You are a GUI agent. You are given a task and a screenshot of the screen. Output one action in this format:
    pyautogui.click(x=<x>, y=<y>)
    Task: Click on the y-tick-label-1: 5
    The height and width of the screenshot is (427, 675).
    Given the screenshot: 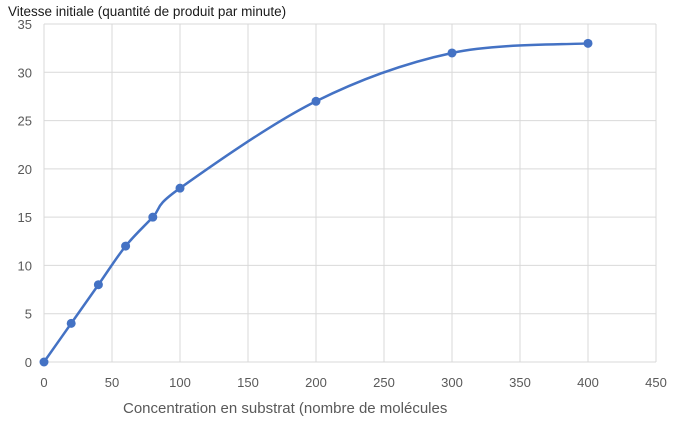 What is the action you would take?
    pyautogui.click(x=28, y=314)
    